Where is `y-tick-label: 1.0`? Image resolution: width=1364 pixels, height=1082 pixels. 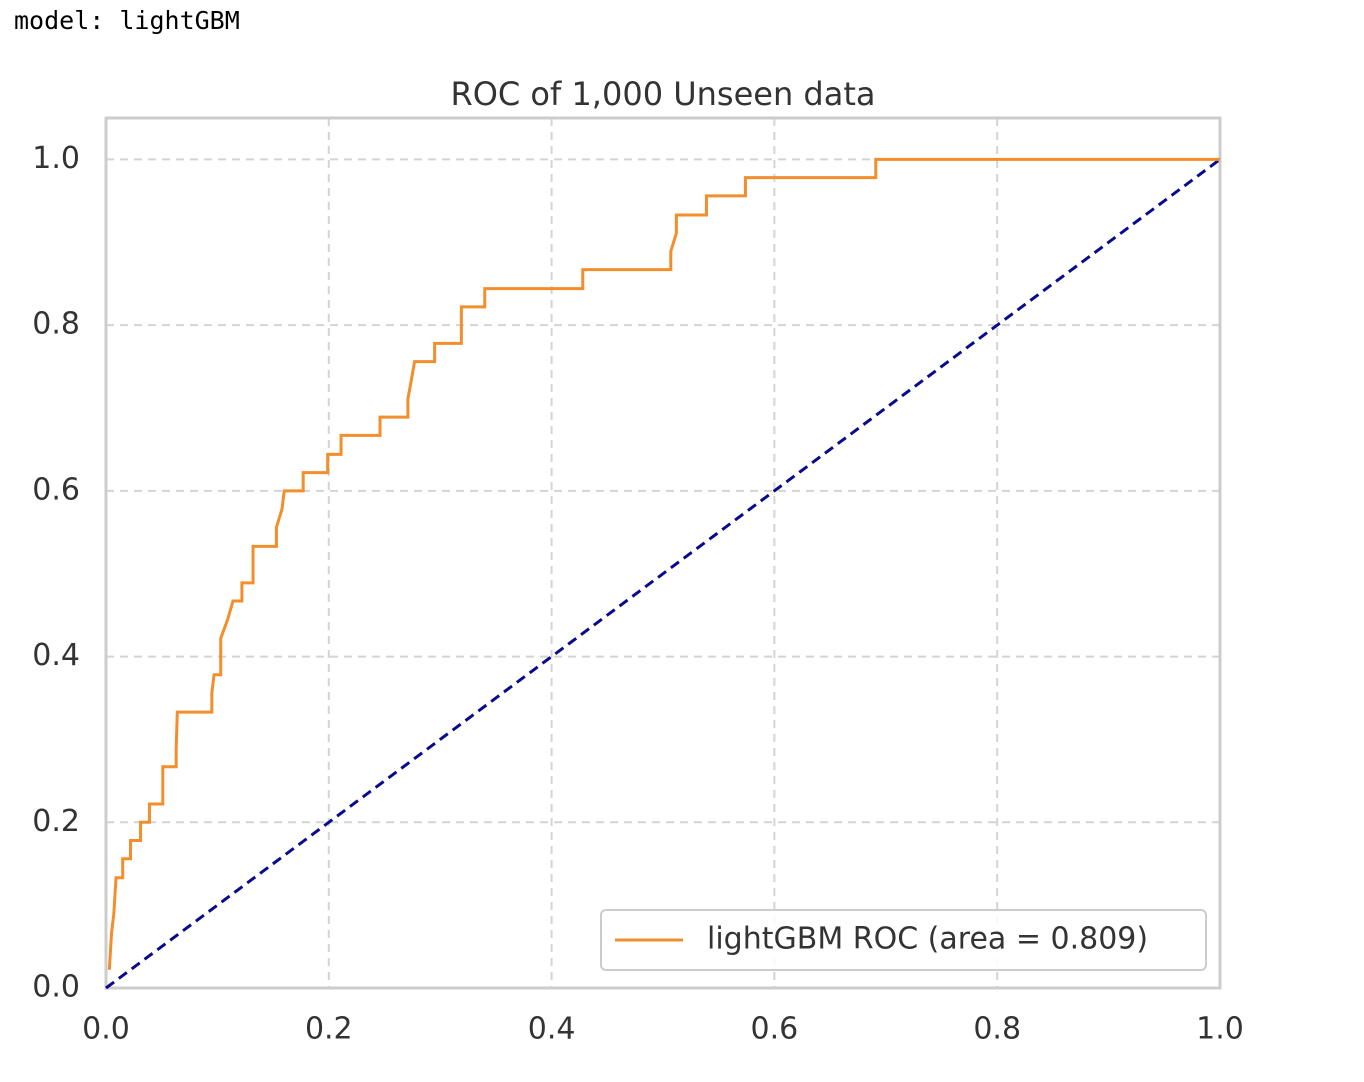
y-tick-label: 1.0 is located at coordinates (56, 158).